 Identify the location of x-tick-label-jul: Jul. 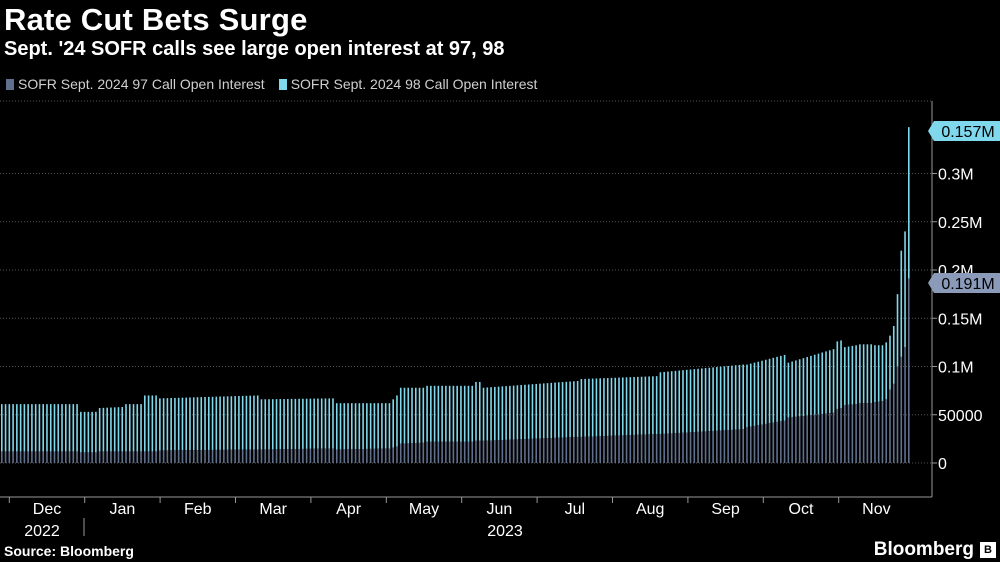
(575, 509).